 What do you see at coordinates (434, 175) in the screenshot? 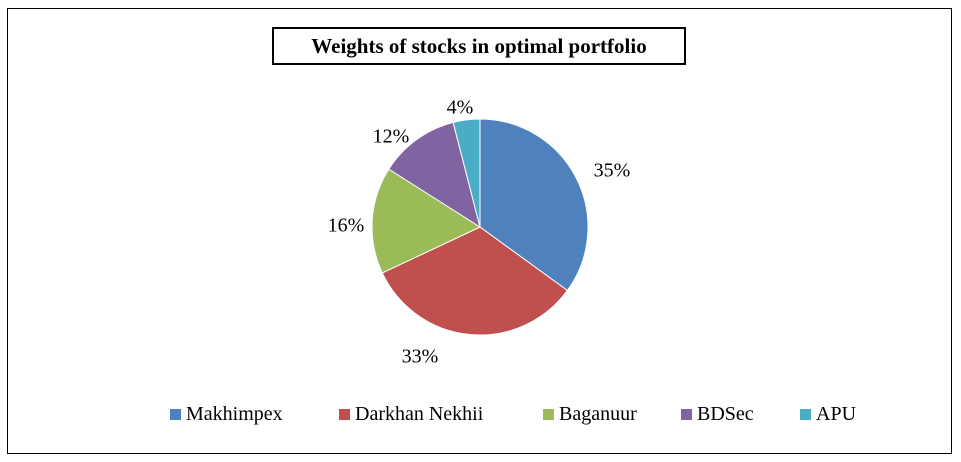
I see `pie-slice-bdsec` at bounding box center [434, 175].